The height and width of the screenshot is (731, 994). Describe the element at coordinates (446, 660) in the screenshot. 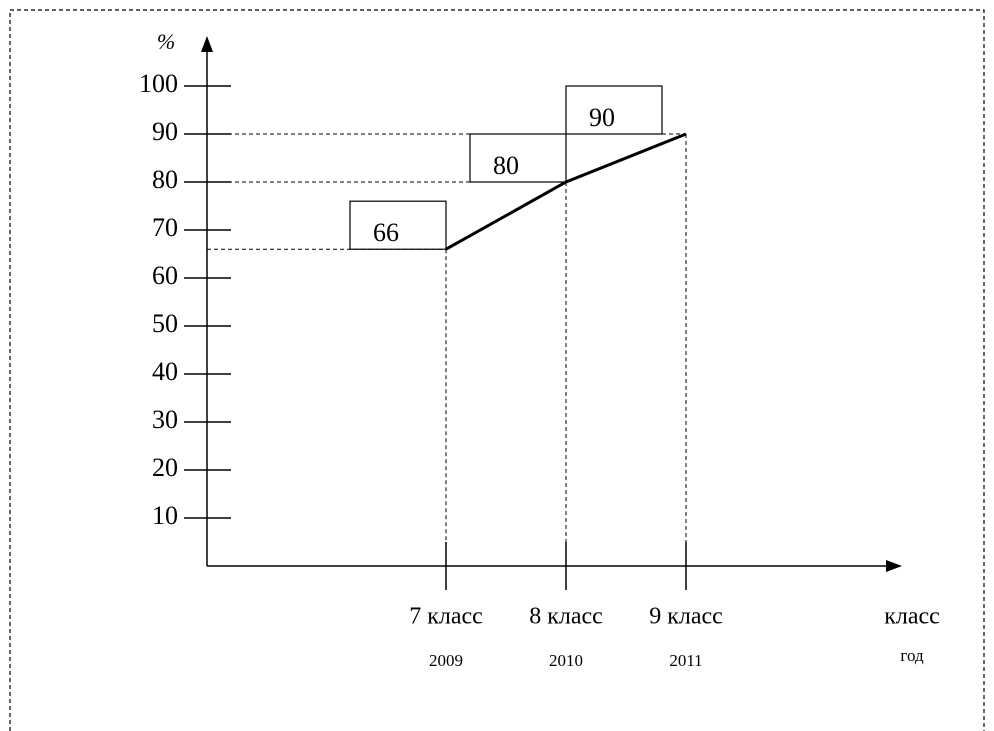

I see `x-tick-sublabel: 2009` at that location.